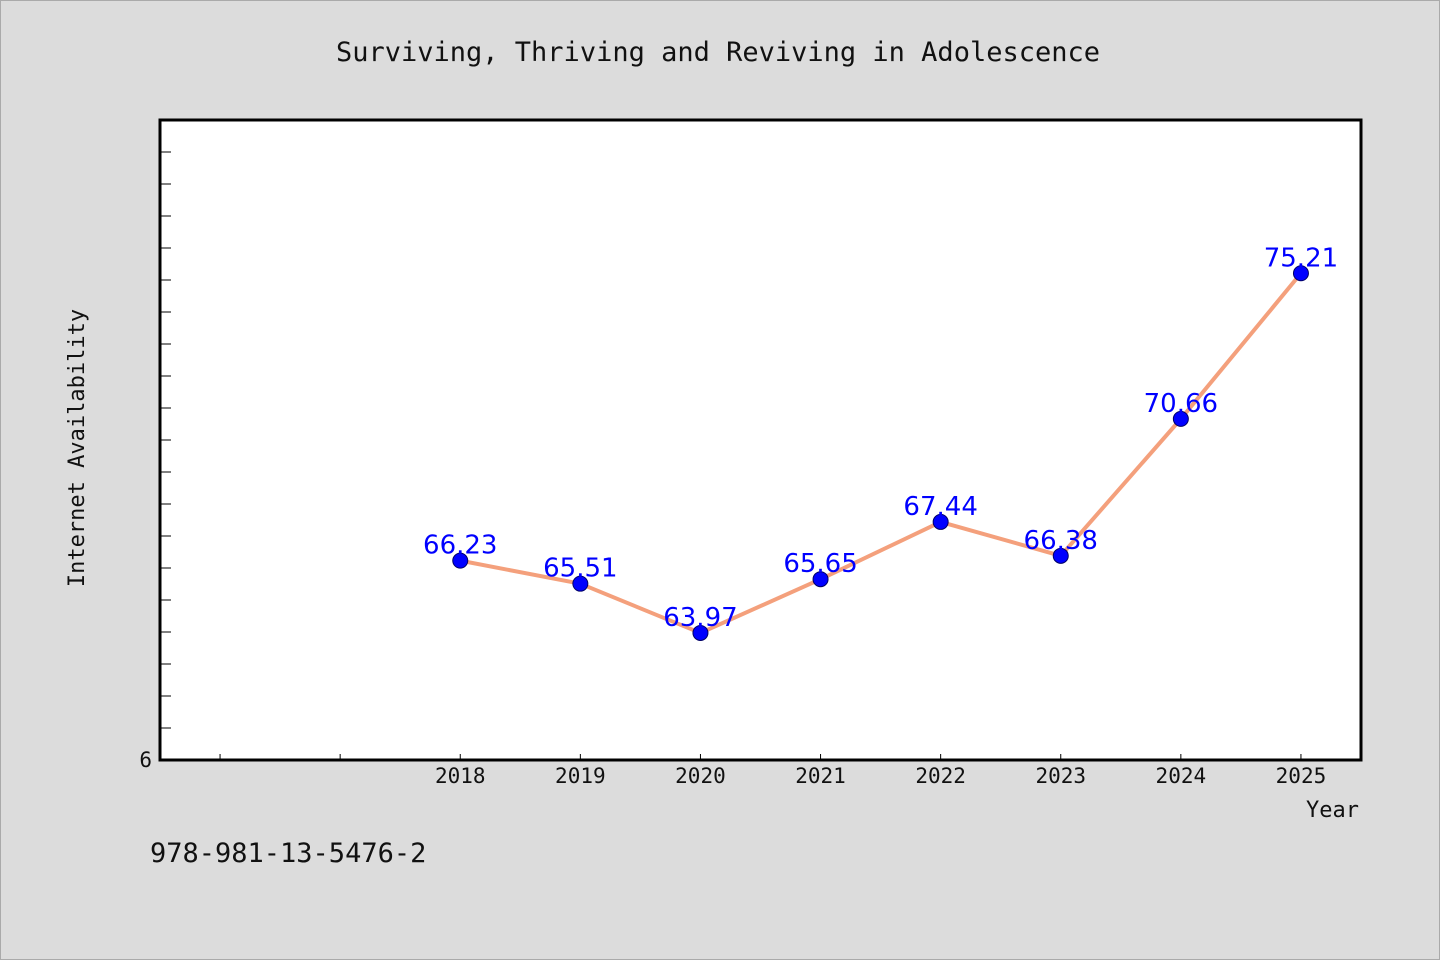 Image resolution: width=1440 pixels, height=960 pixels. I want to click on x-tick-label: 2020, so click(700, 776).